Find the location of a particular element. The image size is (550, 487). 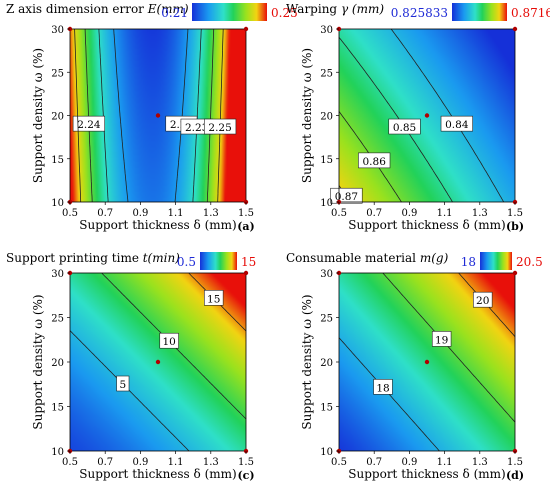

contour-label: 2.24 is located at coordinates (89, 125).